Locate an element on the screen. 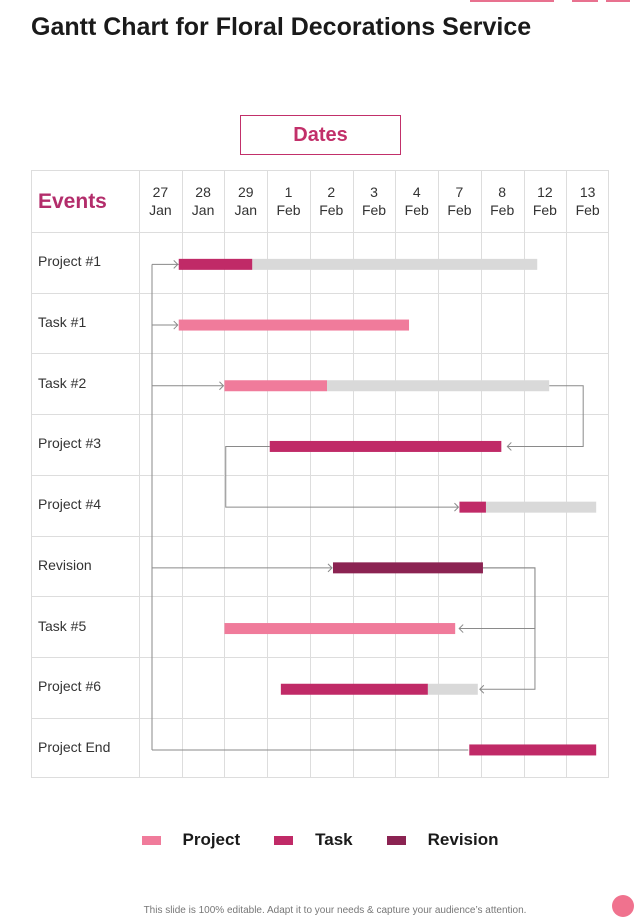  row-label: Project #3 is located at coordinates (70, 443).